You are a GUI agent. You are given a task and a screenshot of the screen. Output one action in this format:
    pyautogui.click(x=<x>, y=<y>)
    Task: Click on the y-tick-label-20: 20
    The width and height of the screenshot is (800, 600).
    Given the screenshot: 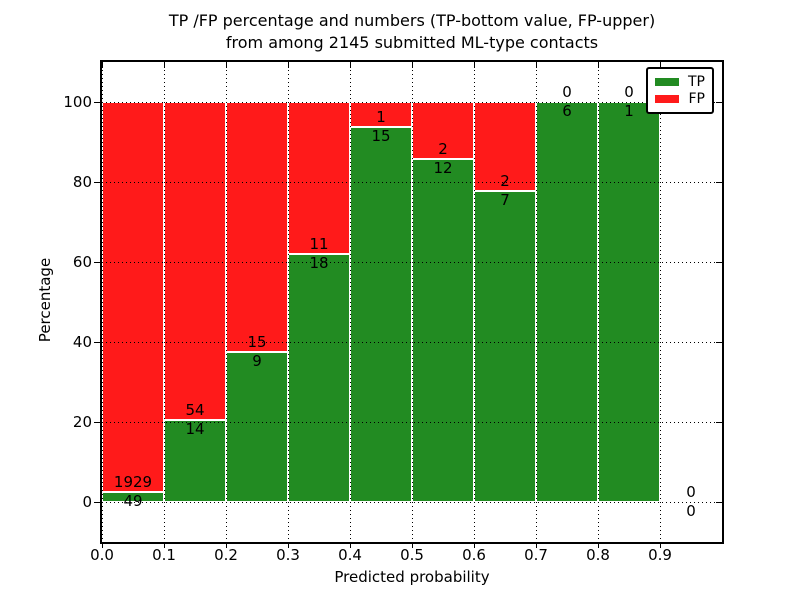 What is the action you would take?
    pyautogui.click(x=82, y=422)
    